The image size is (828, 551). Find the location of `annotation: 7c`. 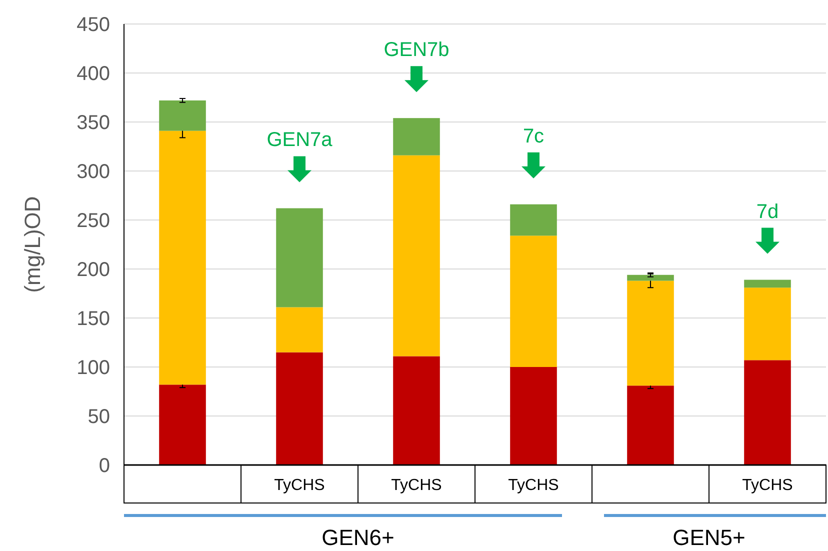

annotation: 7c is located at coordinates (533, 136).